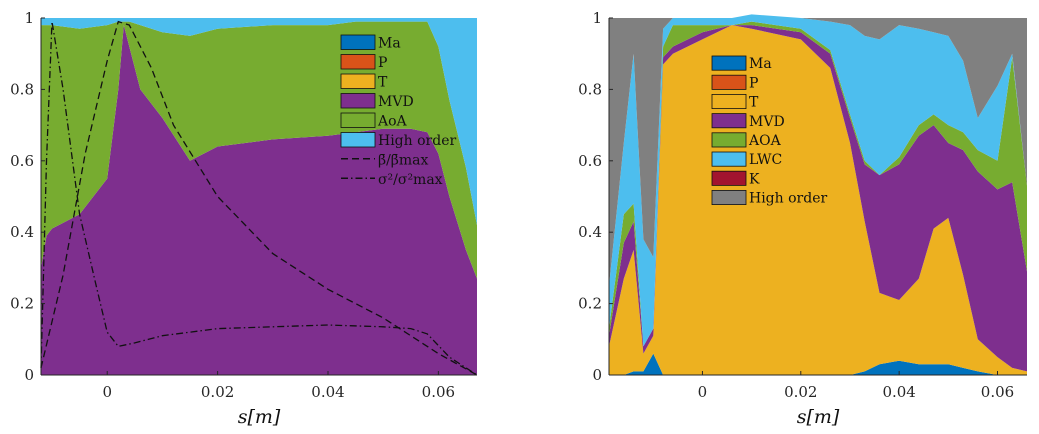  What do you see at coordinates (765, 141) in the screenshot?
I see `legend-label: AOA` at bounding box center [765, 141].